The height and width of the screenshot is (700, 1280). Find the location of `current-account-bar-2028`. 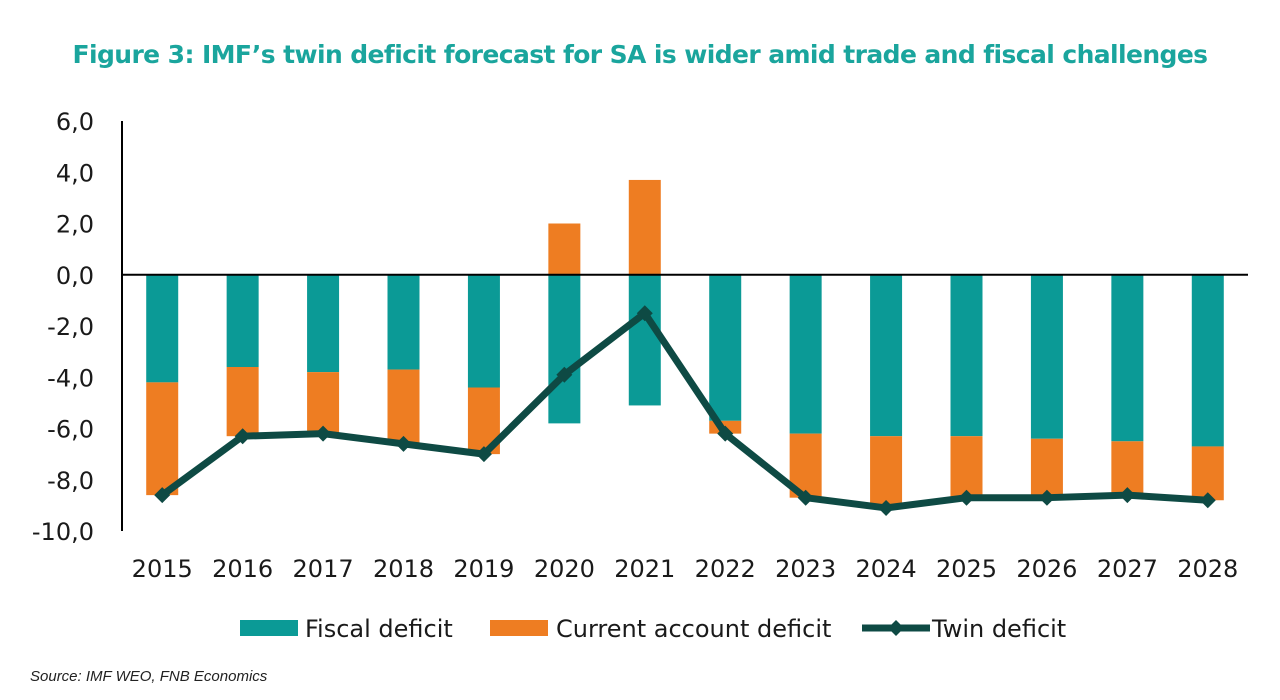

current-account-bar-2028 is located at coordinates (1207, 473).